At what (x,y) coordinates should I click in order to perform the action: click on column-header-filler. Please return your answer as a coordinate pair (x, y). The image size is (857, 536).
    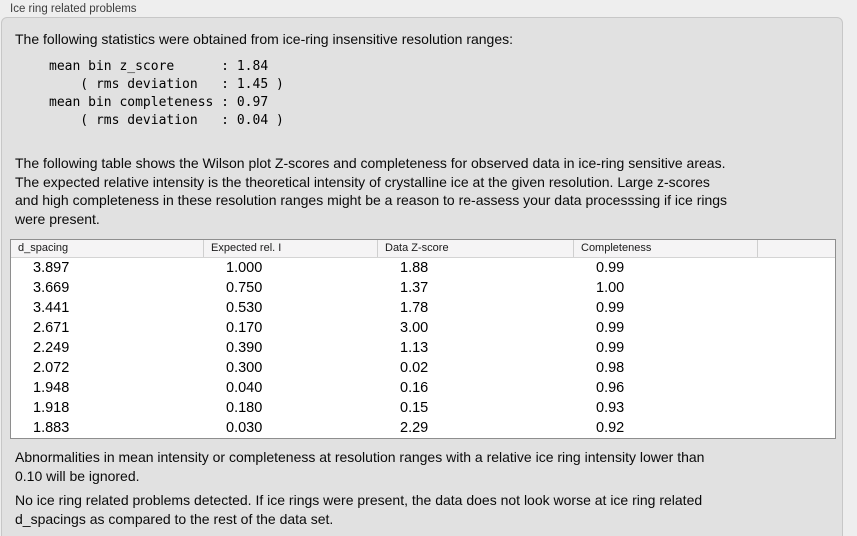
    Looking at the image, I should click on (796, 248).